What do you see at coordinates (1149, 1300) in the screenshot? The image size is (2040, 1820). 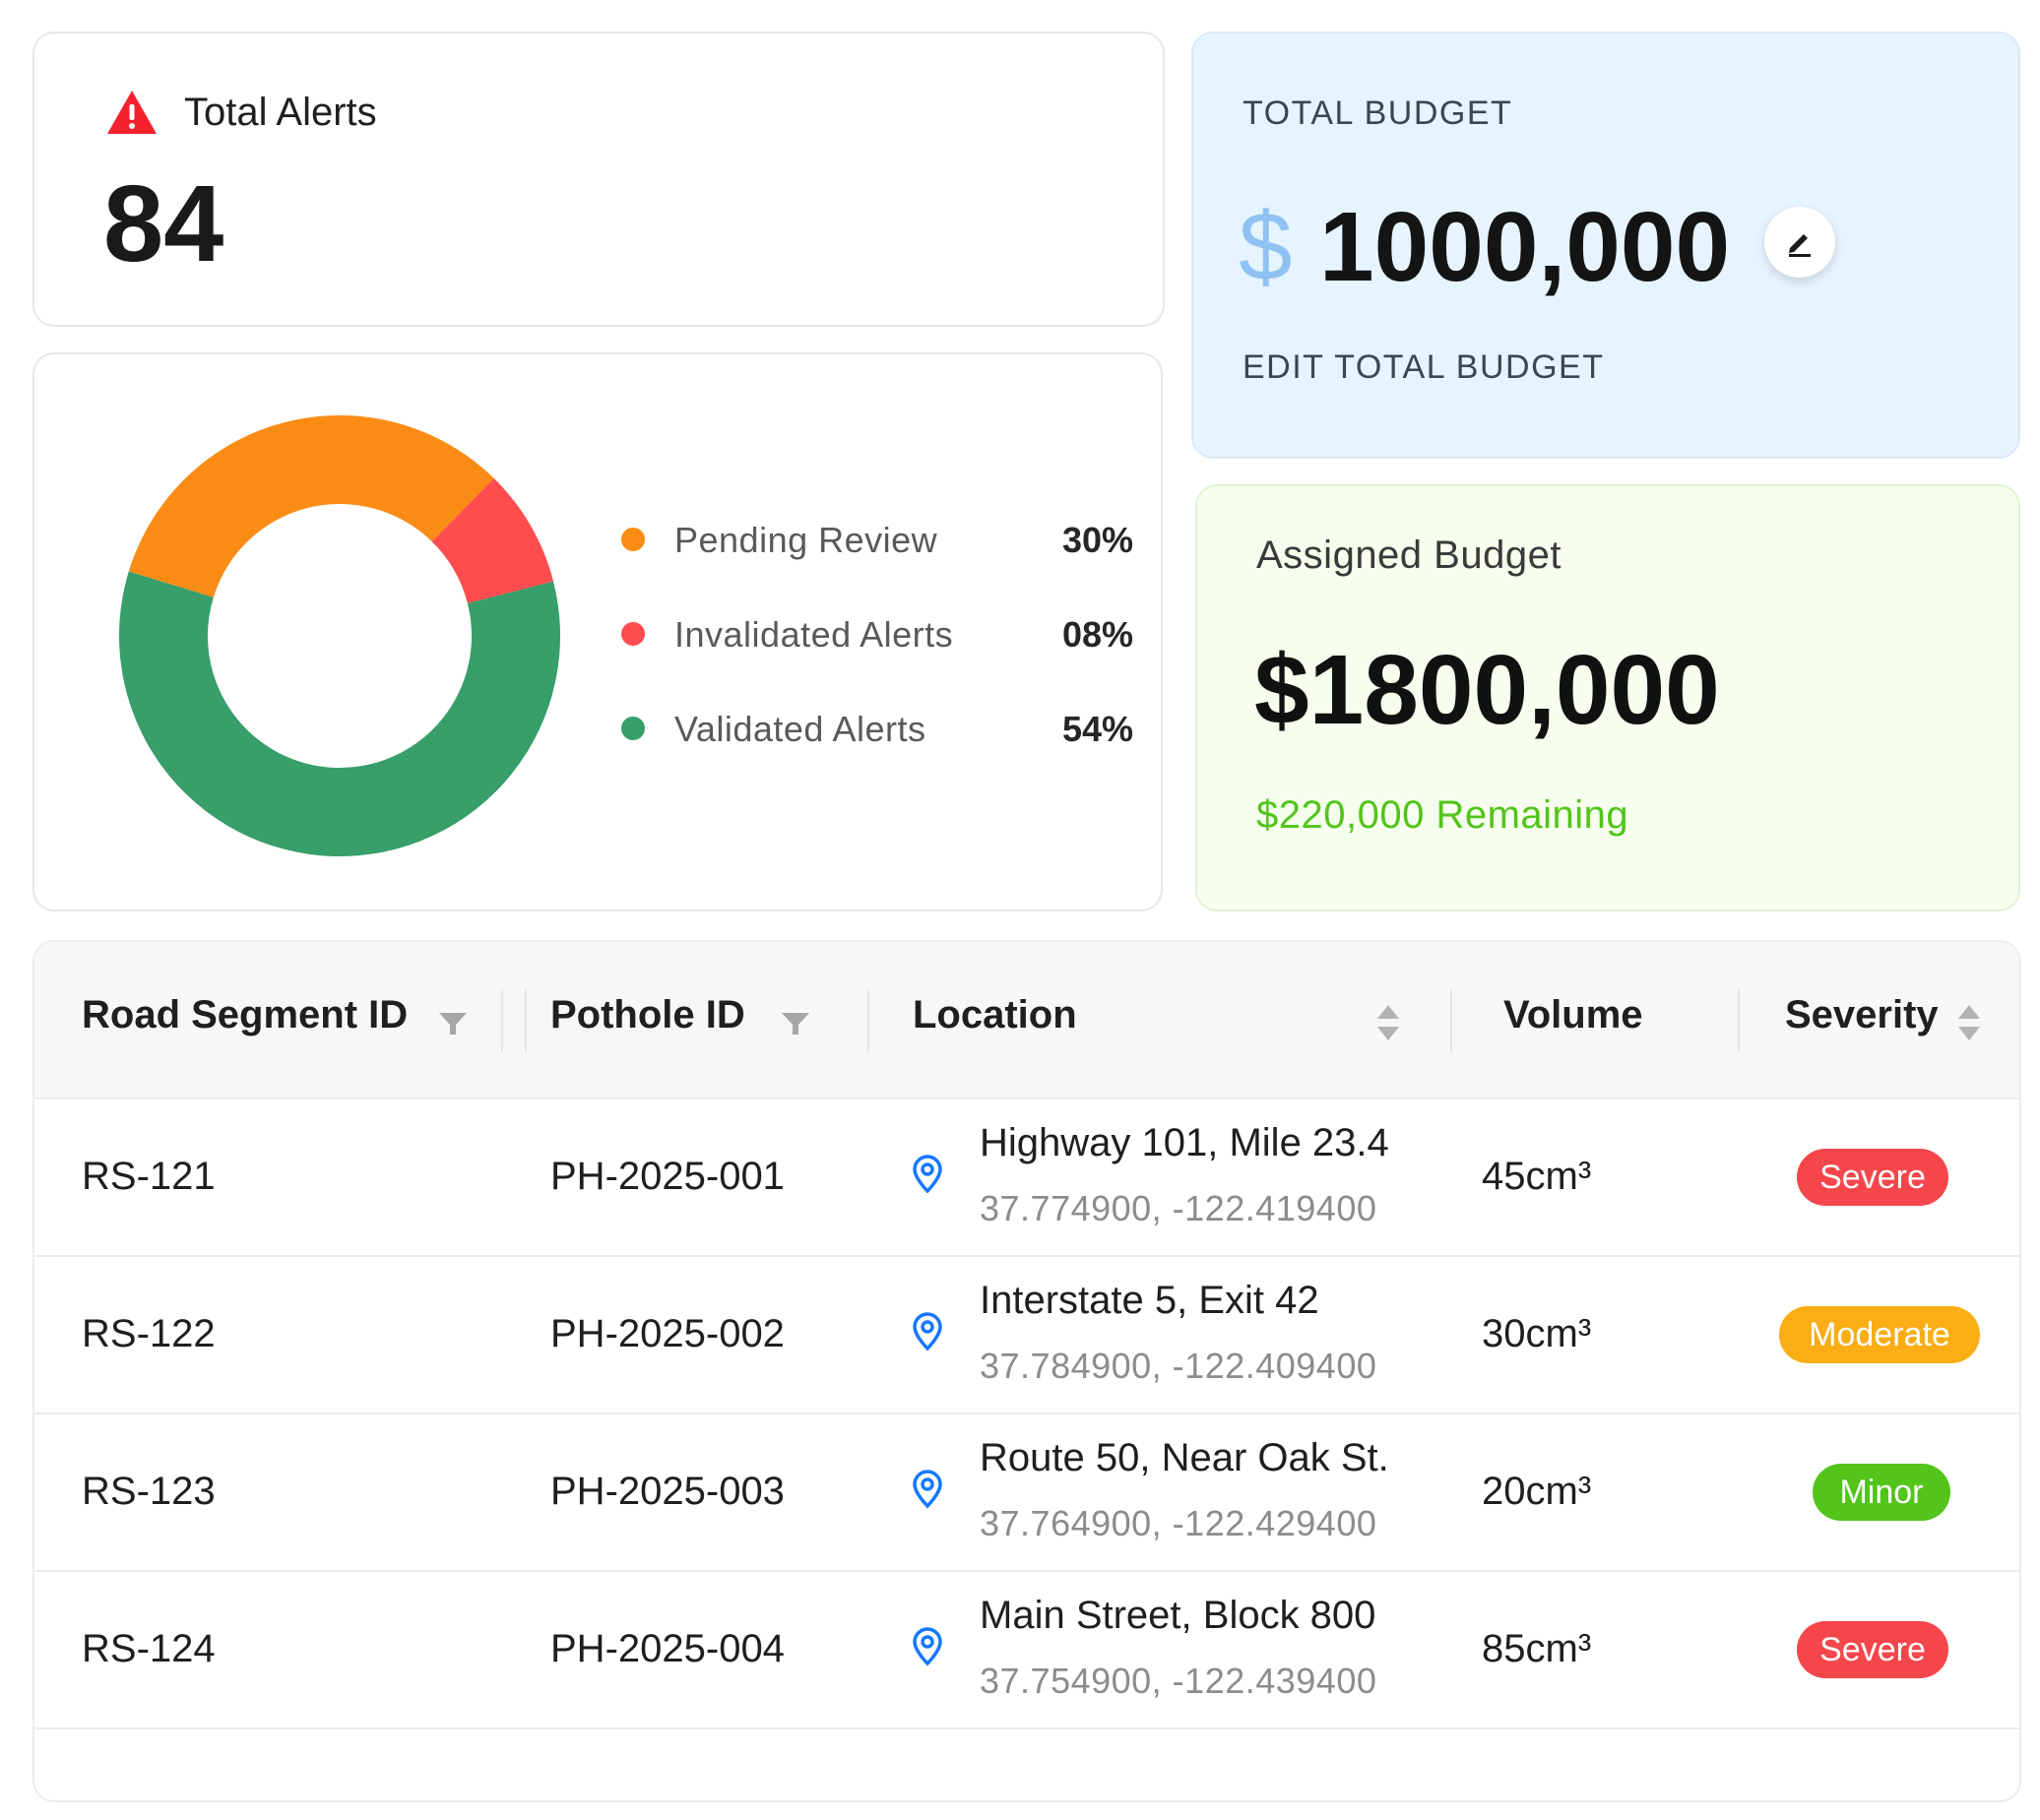 I see `location-name: Interstate 5, Exit 42` at bounding box center [1149, 1300].